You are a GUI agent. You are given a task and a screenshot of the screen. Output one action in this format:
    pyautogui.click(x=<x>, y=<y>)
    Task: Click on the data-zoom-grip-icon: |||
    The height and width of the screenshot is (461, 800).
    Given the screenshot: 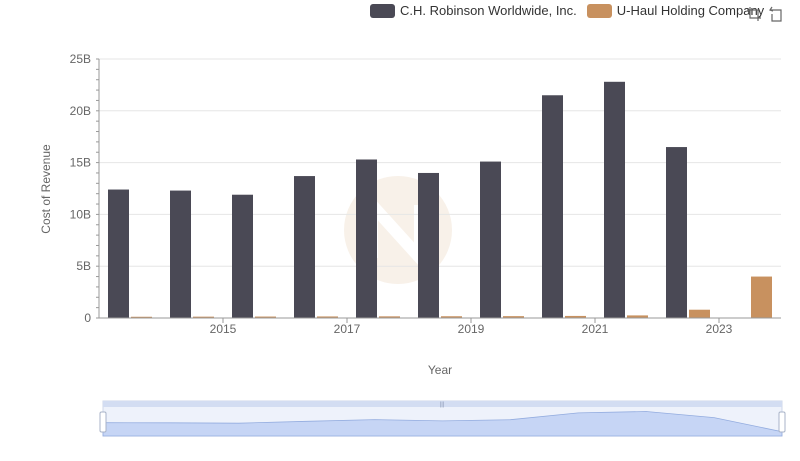 What is the action you would take?
    pyautogui.click(x=442, y=405)
    